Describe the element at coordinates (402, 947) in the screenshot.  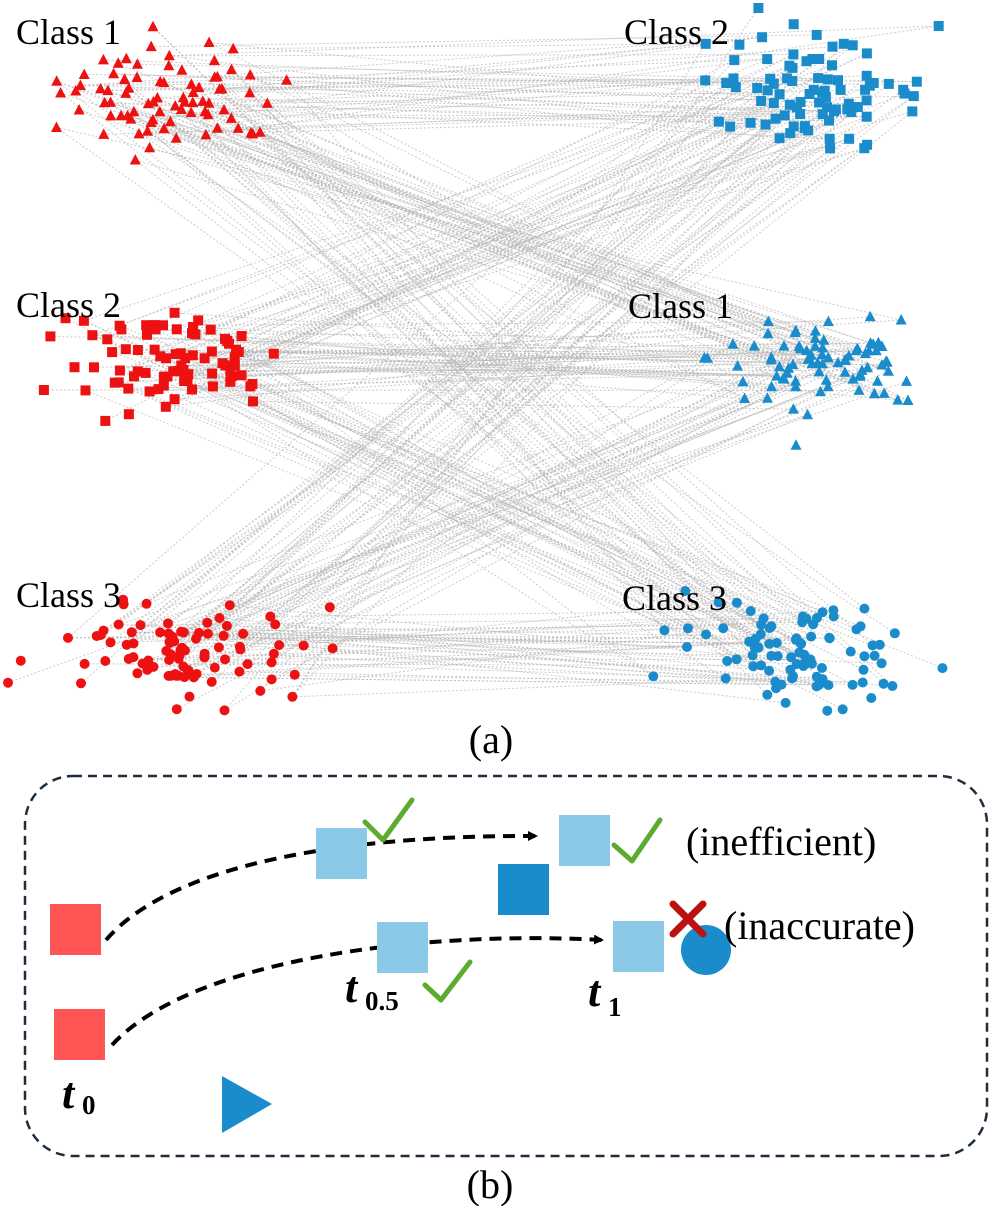
I see `intermediate-square-bottom` at that location.